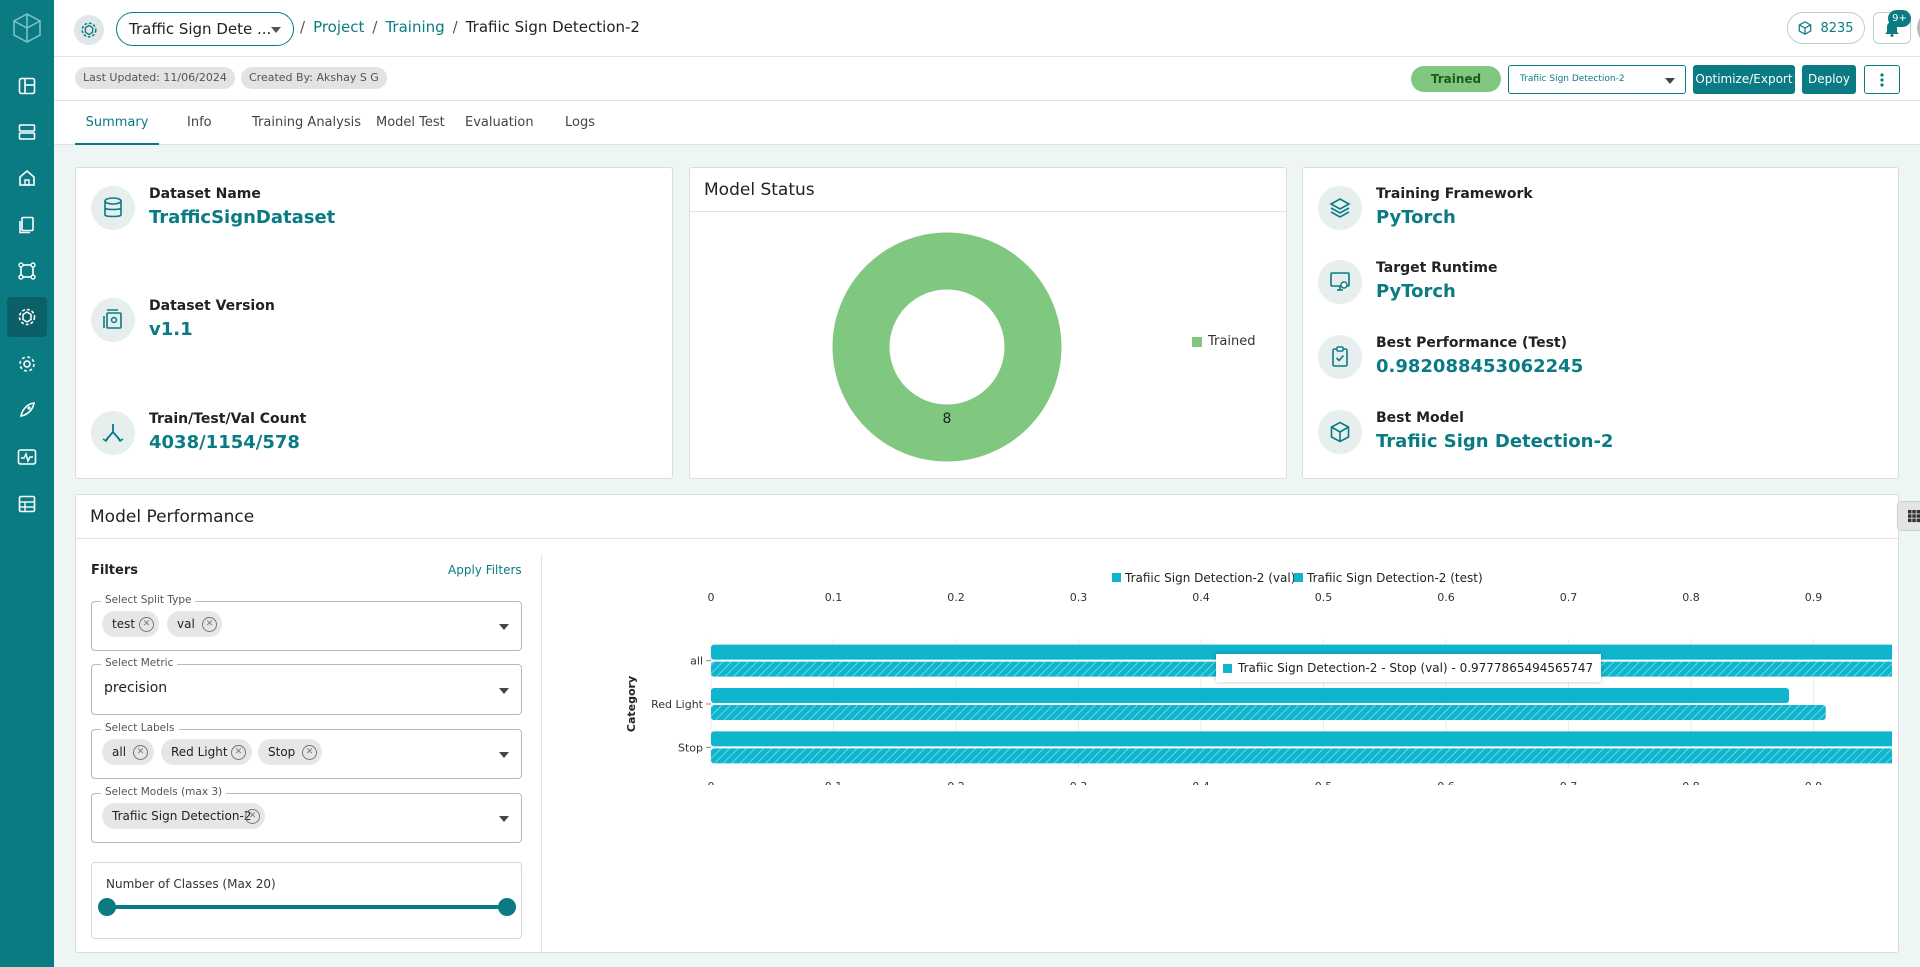 Image resolution: width=1920 pixels, height=967 pixels. I want to click on labels-select: Select Labels all ✕ Red Light ✕ Stop ✕, so click(306, 750).